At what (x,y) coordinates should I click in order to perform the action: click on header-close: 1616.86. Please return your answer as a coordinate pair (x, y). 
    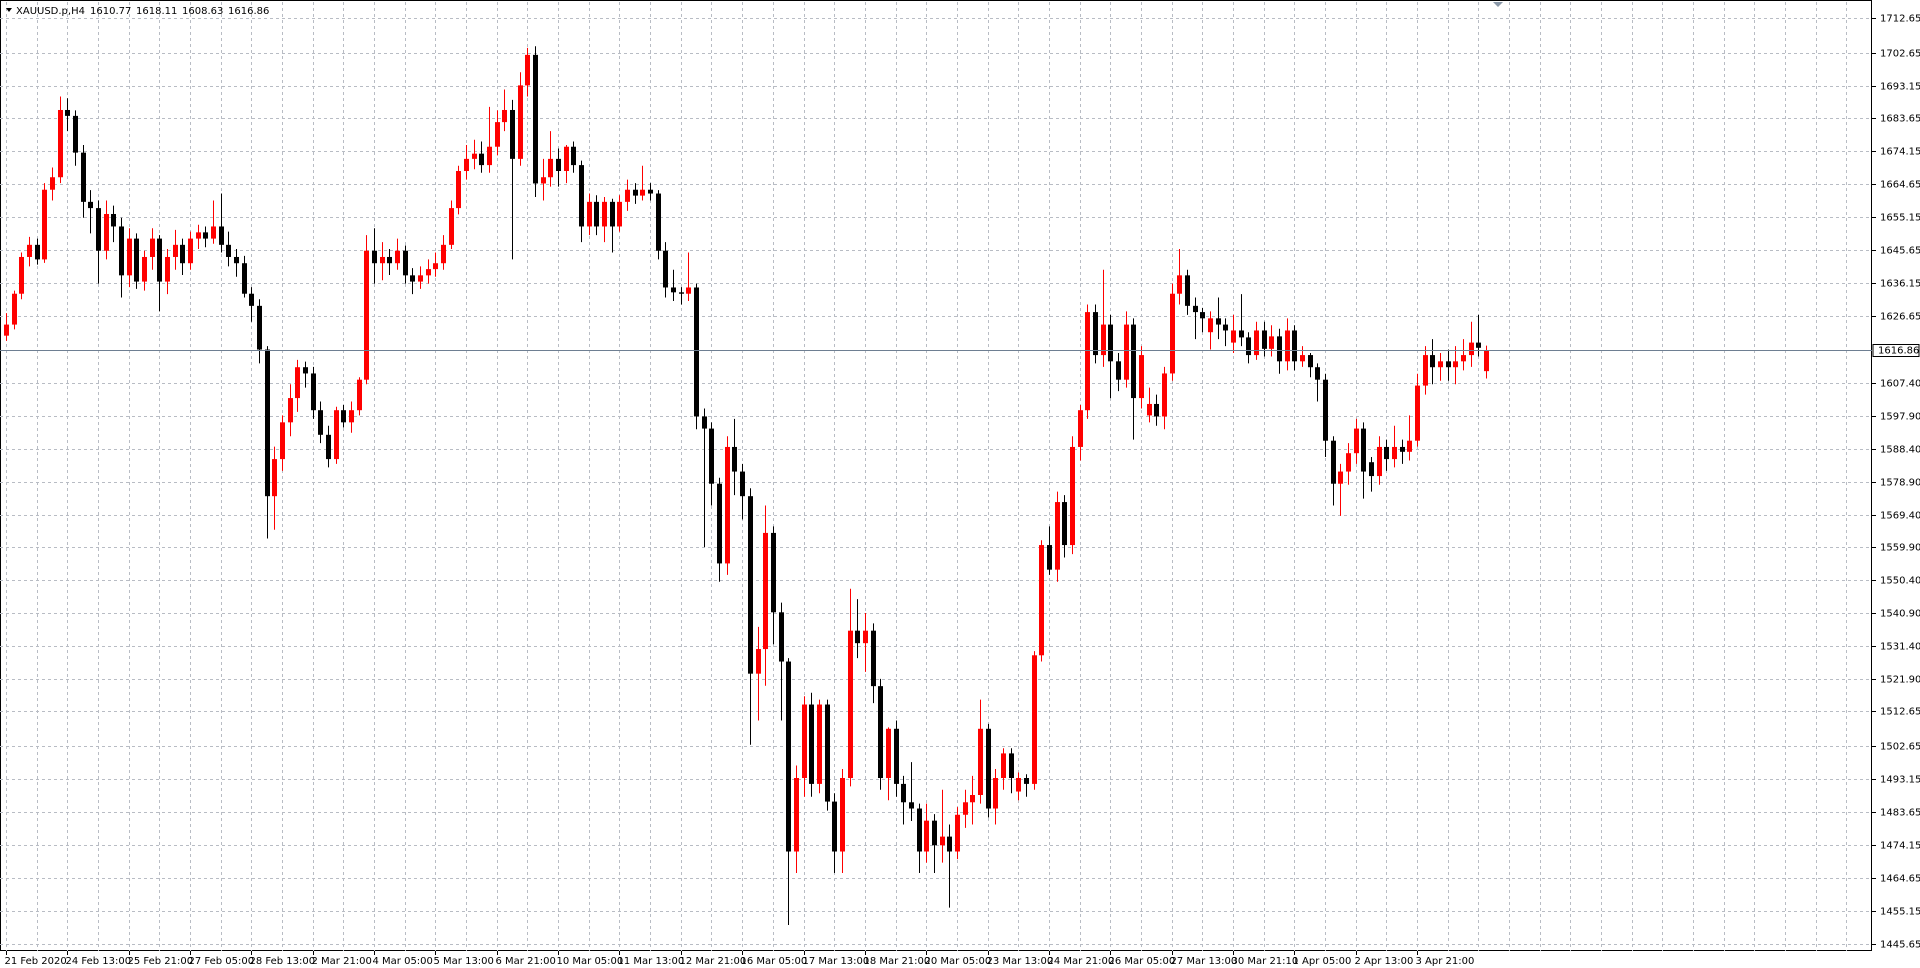
    Looking at the image, I should click on (248, 11).